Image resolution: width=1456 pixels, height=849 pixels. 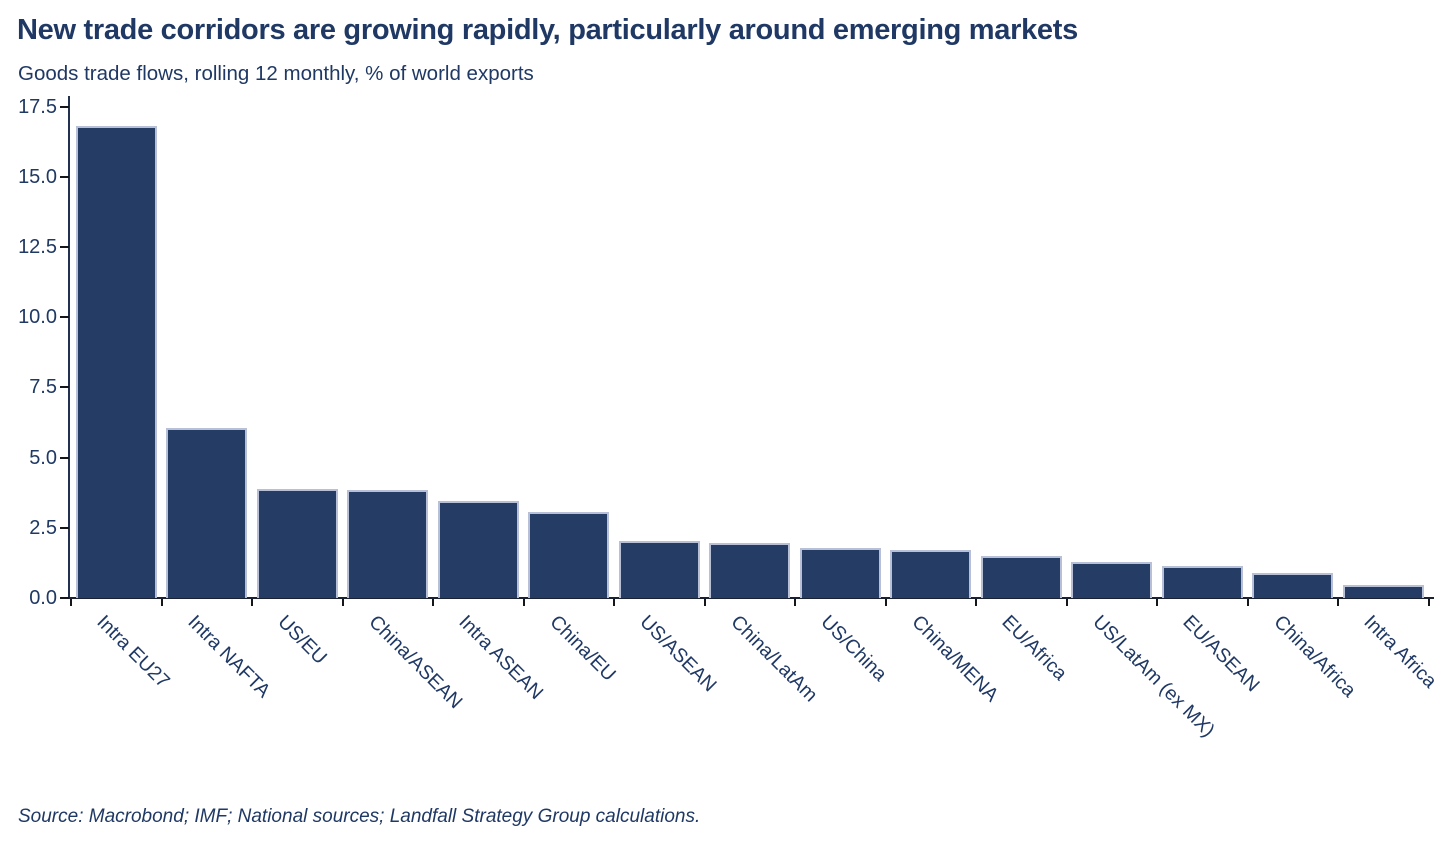 I want to click on x-tick-label-china-eu: China/EU, so click(x=582, y=648).